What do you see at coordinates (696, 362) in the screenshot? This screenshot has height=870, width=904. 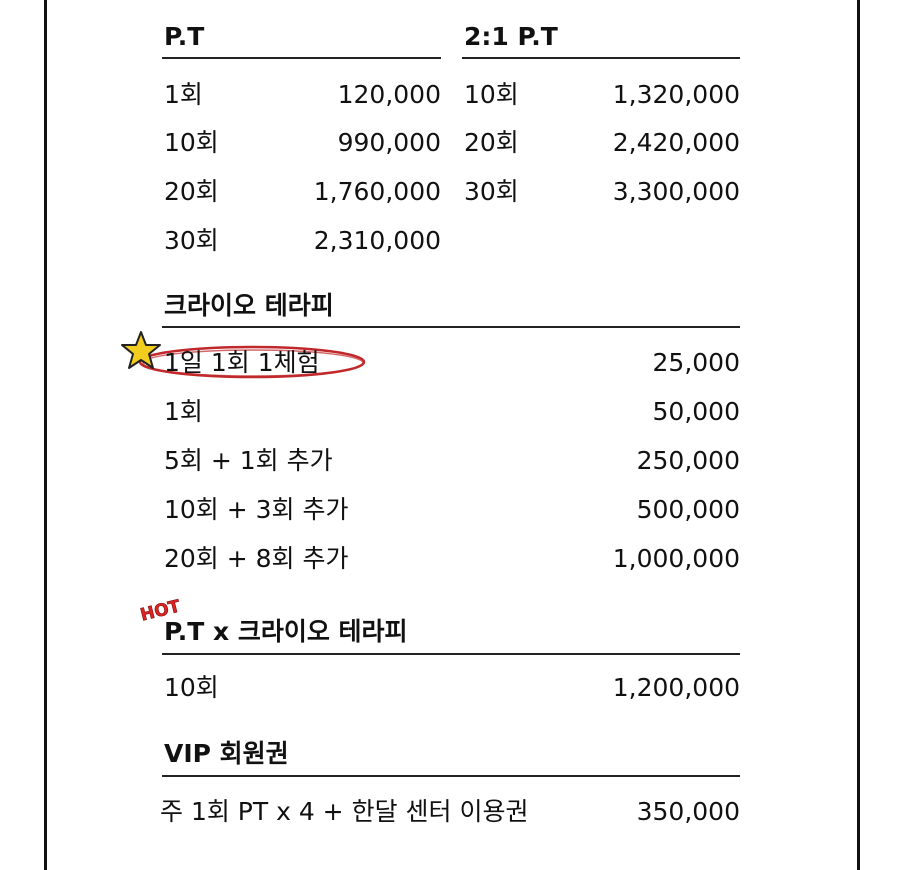 I see `cryo-row-price: 25,000` at bounding box center [696, 362].